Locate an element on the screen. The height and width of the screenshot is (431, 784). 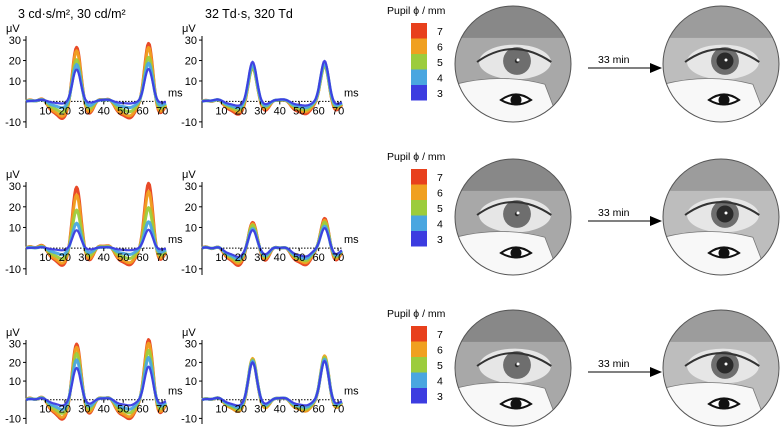
pupil-legend-3: Pupil ϕ / mm 7 6 5 4 3 is located at coordinates (416, 356).